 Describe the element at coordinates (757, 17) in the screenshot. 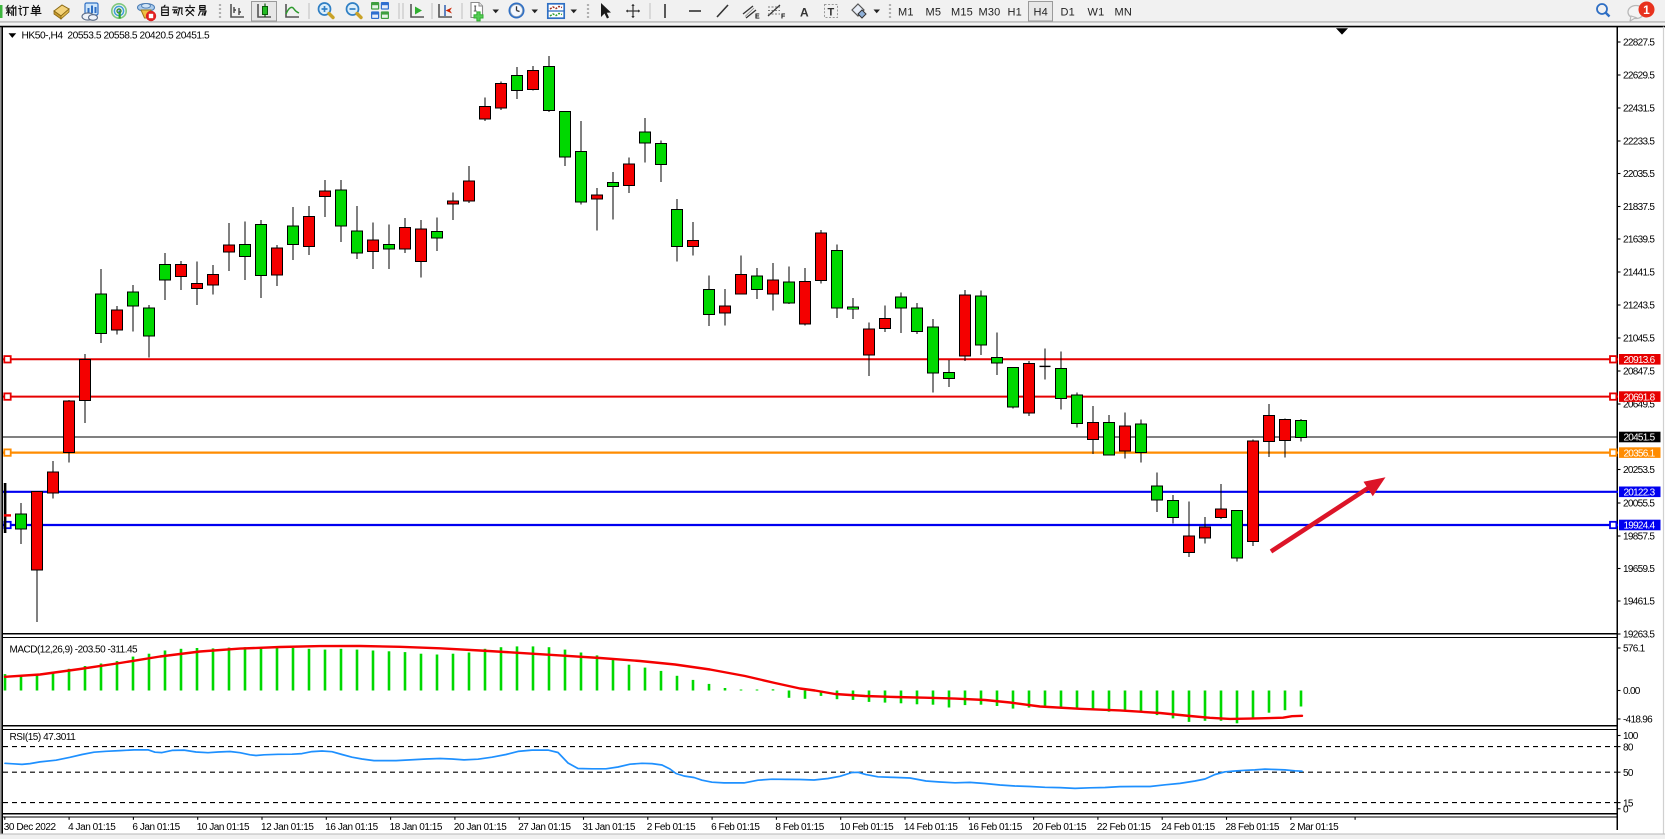

I see `svg-text: E` at that location.